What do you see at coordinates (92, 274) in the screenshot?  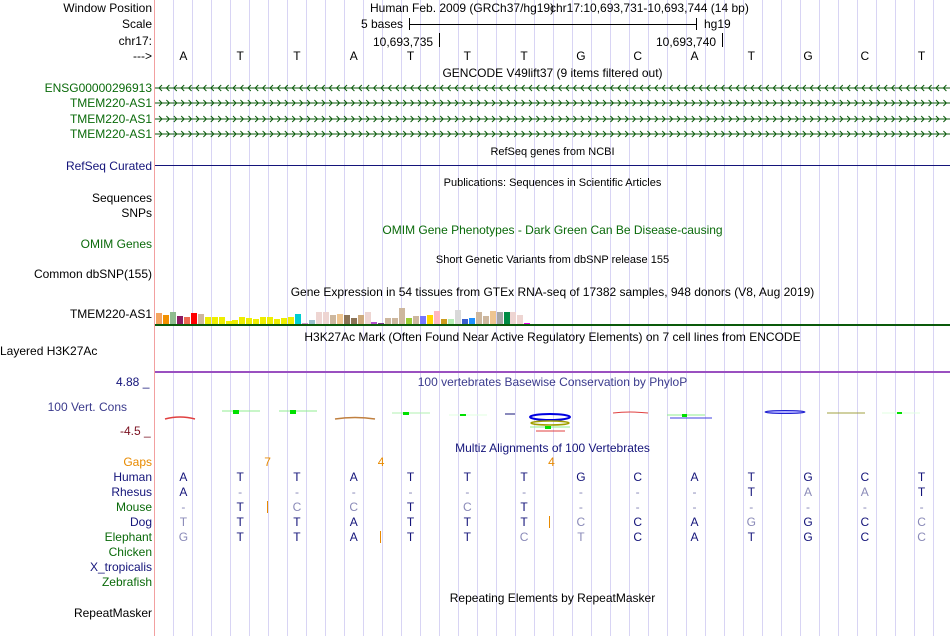 I see `dbsnp-label: Common dbSNP(155)` at bounding box center [92, 274].